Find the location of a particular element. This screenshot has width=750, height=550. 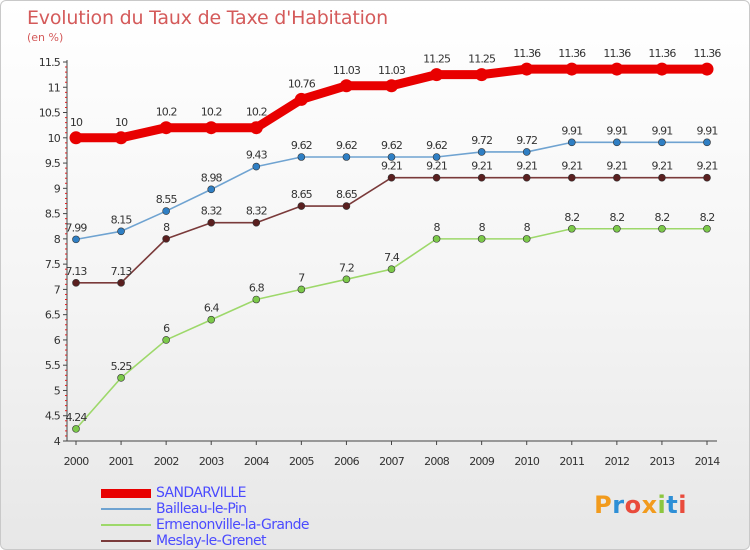

y-tick-label: 7.5 is located at coordinates (53, 264).